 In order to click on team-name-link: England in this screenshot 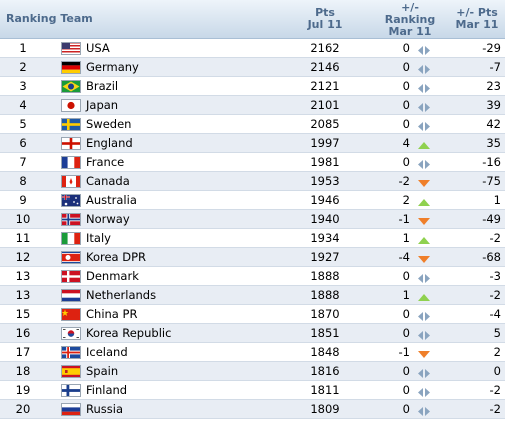, I will do `click(109, 143)`.